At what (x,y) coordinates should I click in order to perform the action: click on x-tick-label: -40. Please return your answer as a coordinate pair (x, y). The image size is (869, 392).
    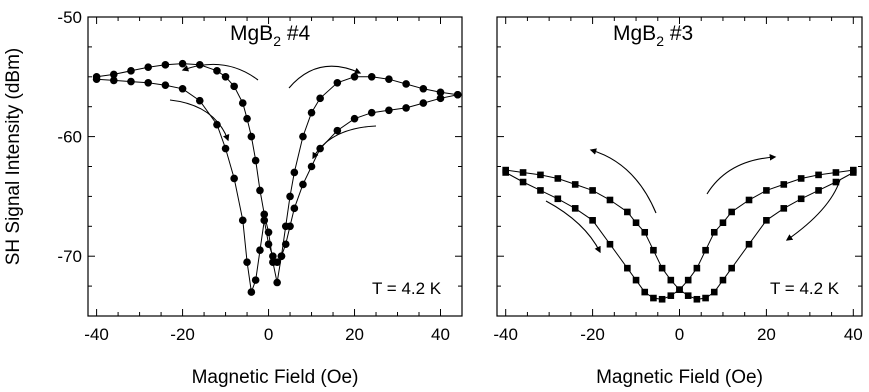
    Looking at the image, I should click on (96, 334).